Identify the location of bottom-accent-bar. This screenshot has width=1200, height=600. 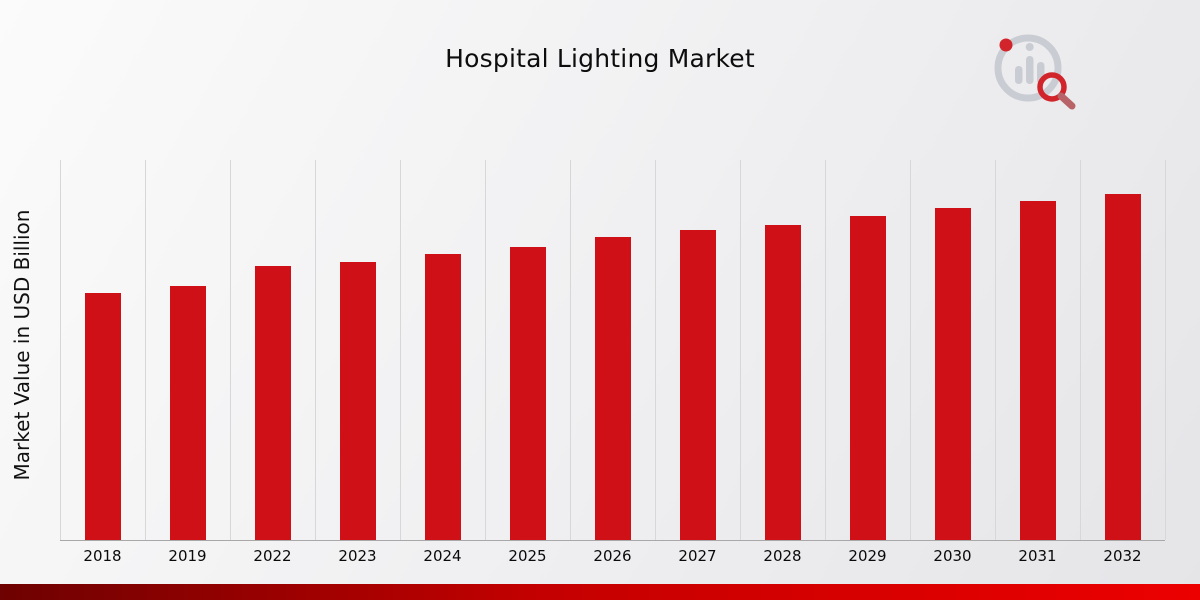
(600, 592).